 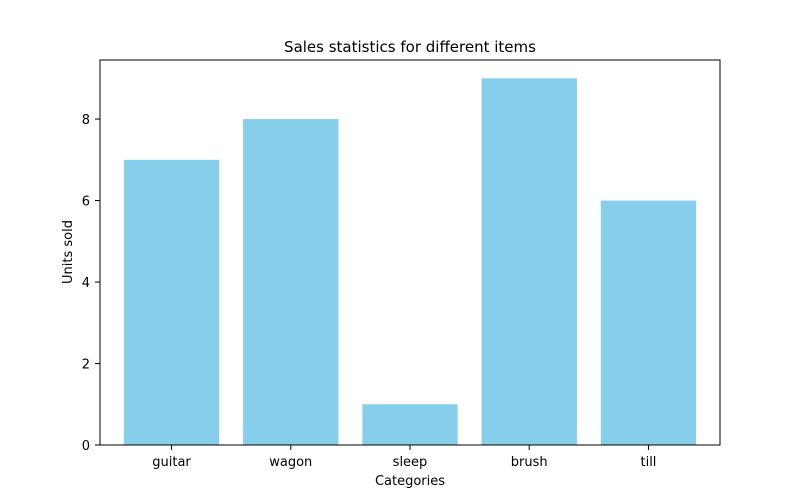 What do you see at coordinates (648, 322) in the screenshot?
I see `bar-till` at bounding box center [648, 322].